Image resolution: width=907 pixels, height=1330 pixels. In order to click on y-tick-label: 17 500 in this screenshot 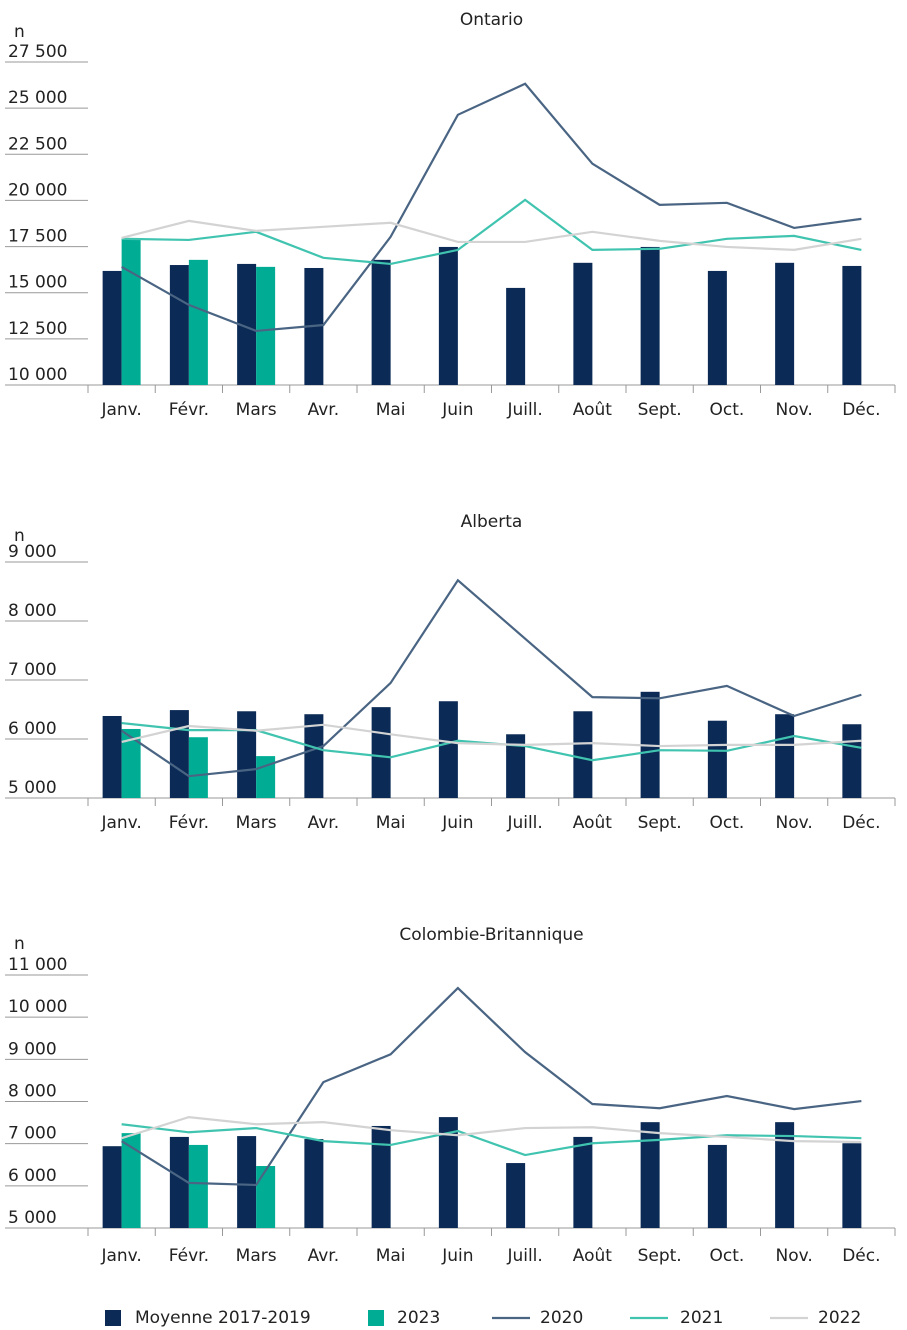, I will do `click(37, 237)`.